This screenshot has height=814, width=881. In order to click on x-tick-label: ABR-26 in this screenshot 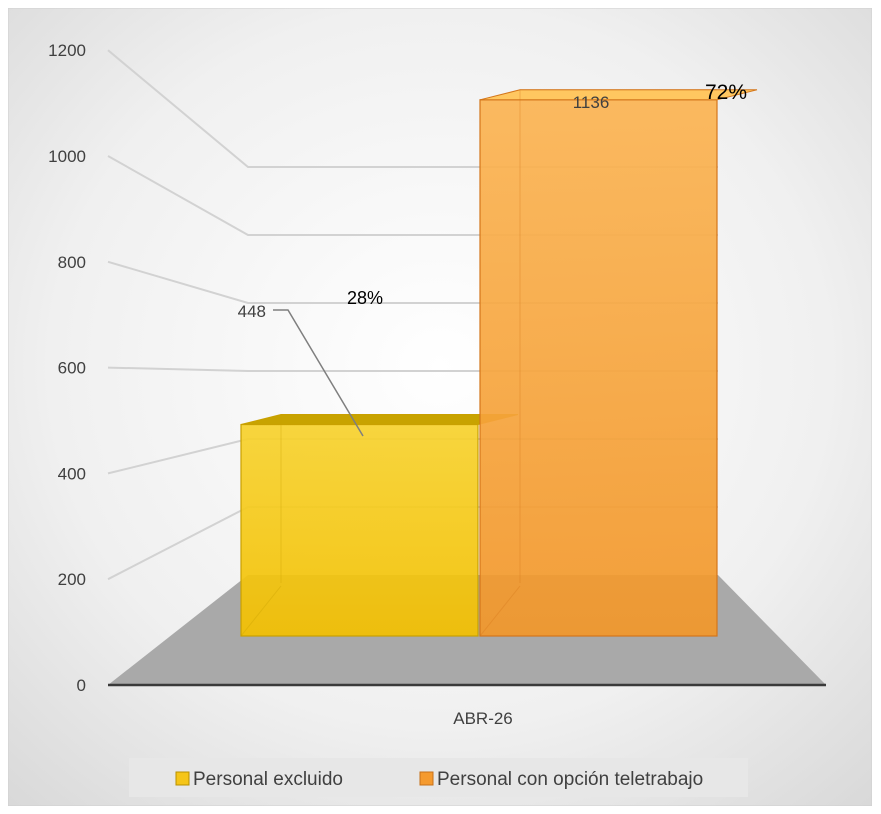, I will do `click(483, 718)`.